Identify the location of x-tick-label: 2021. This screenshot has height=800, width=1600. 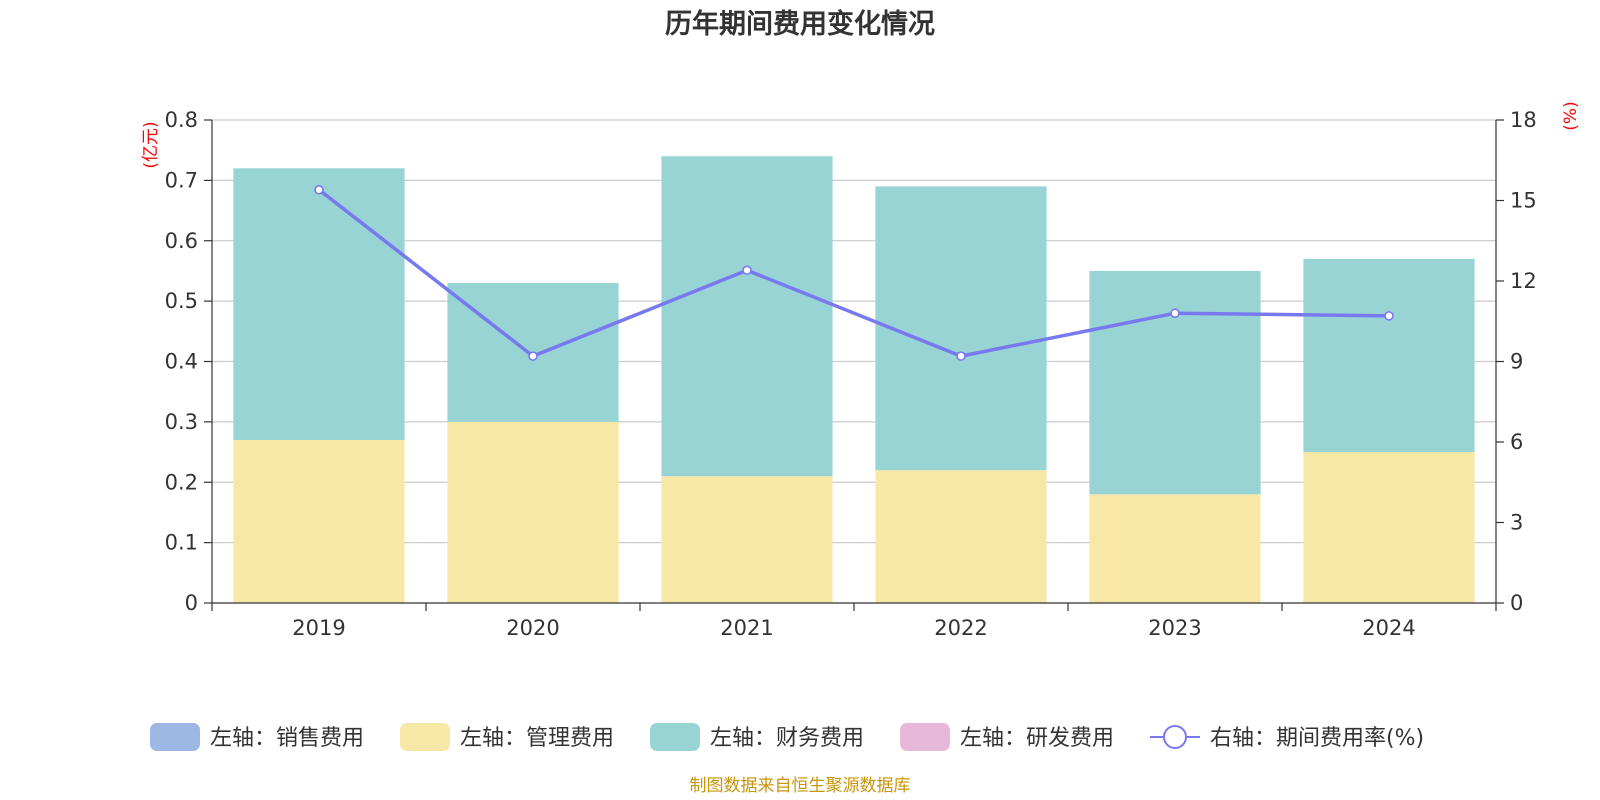
(746, 628).